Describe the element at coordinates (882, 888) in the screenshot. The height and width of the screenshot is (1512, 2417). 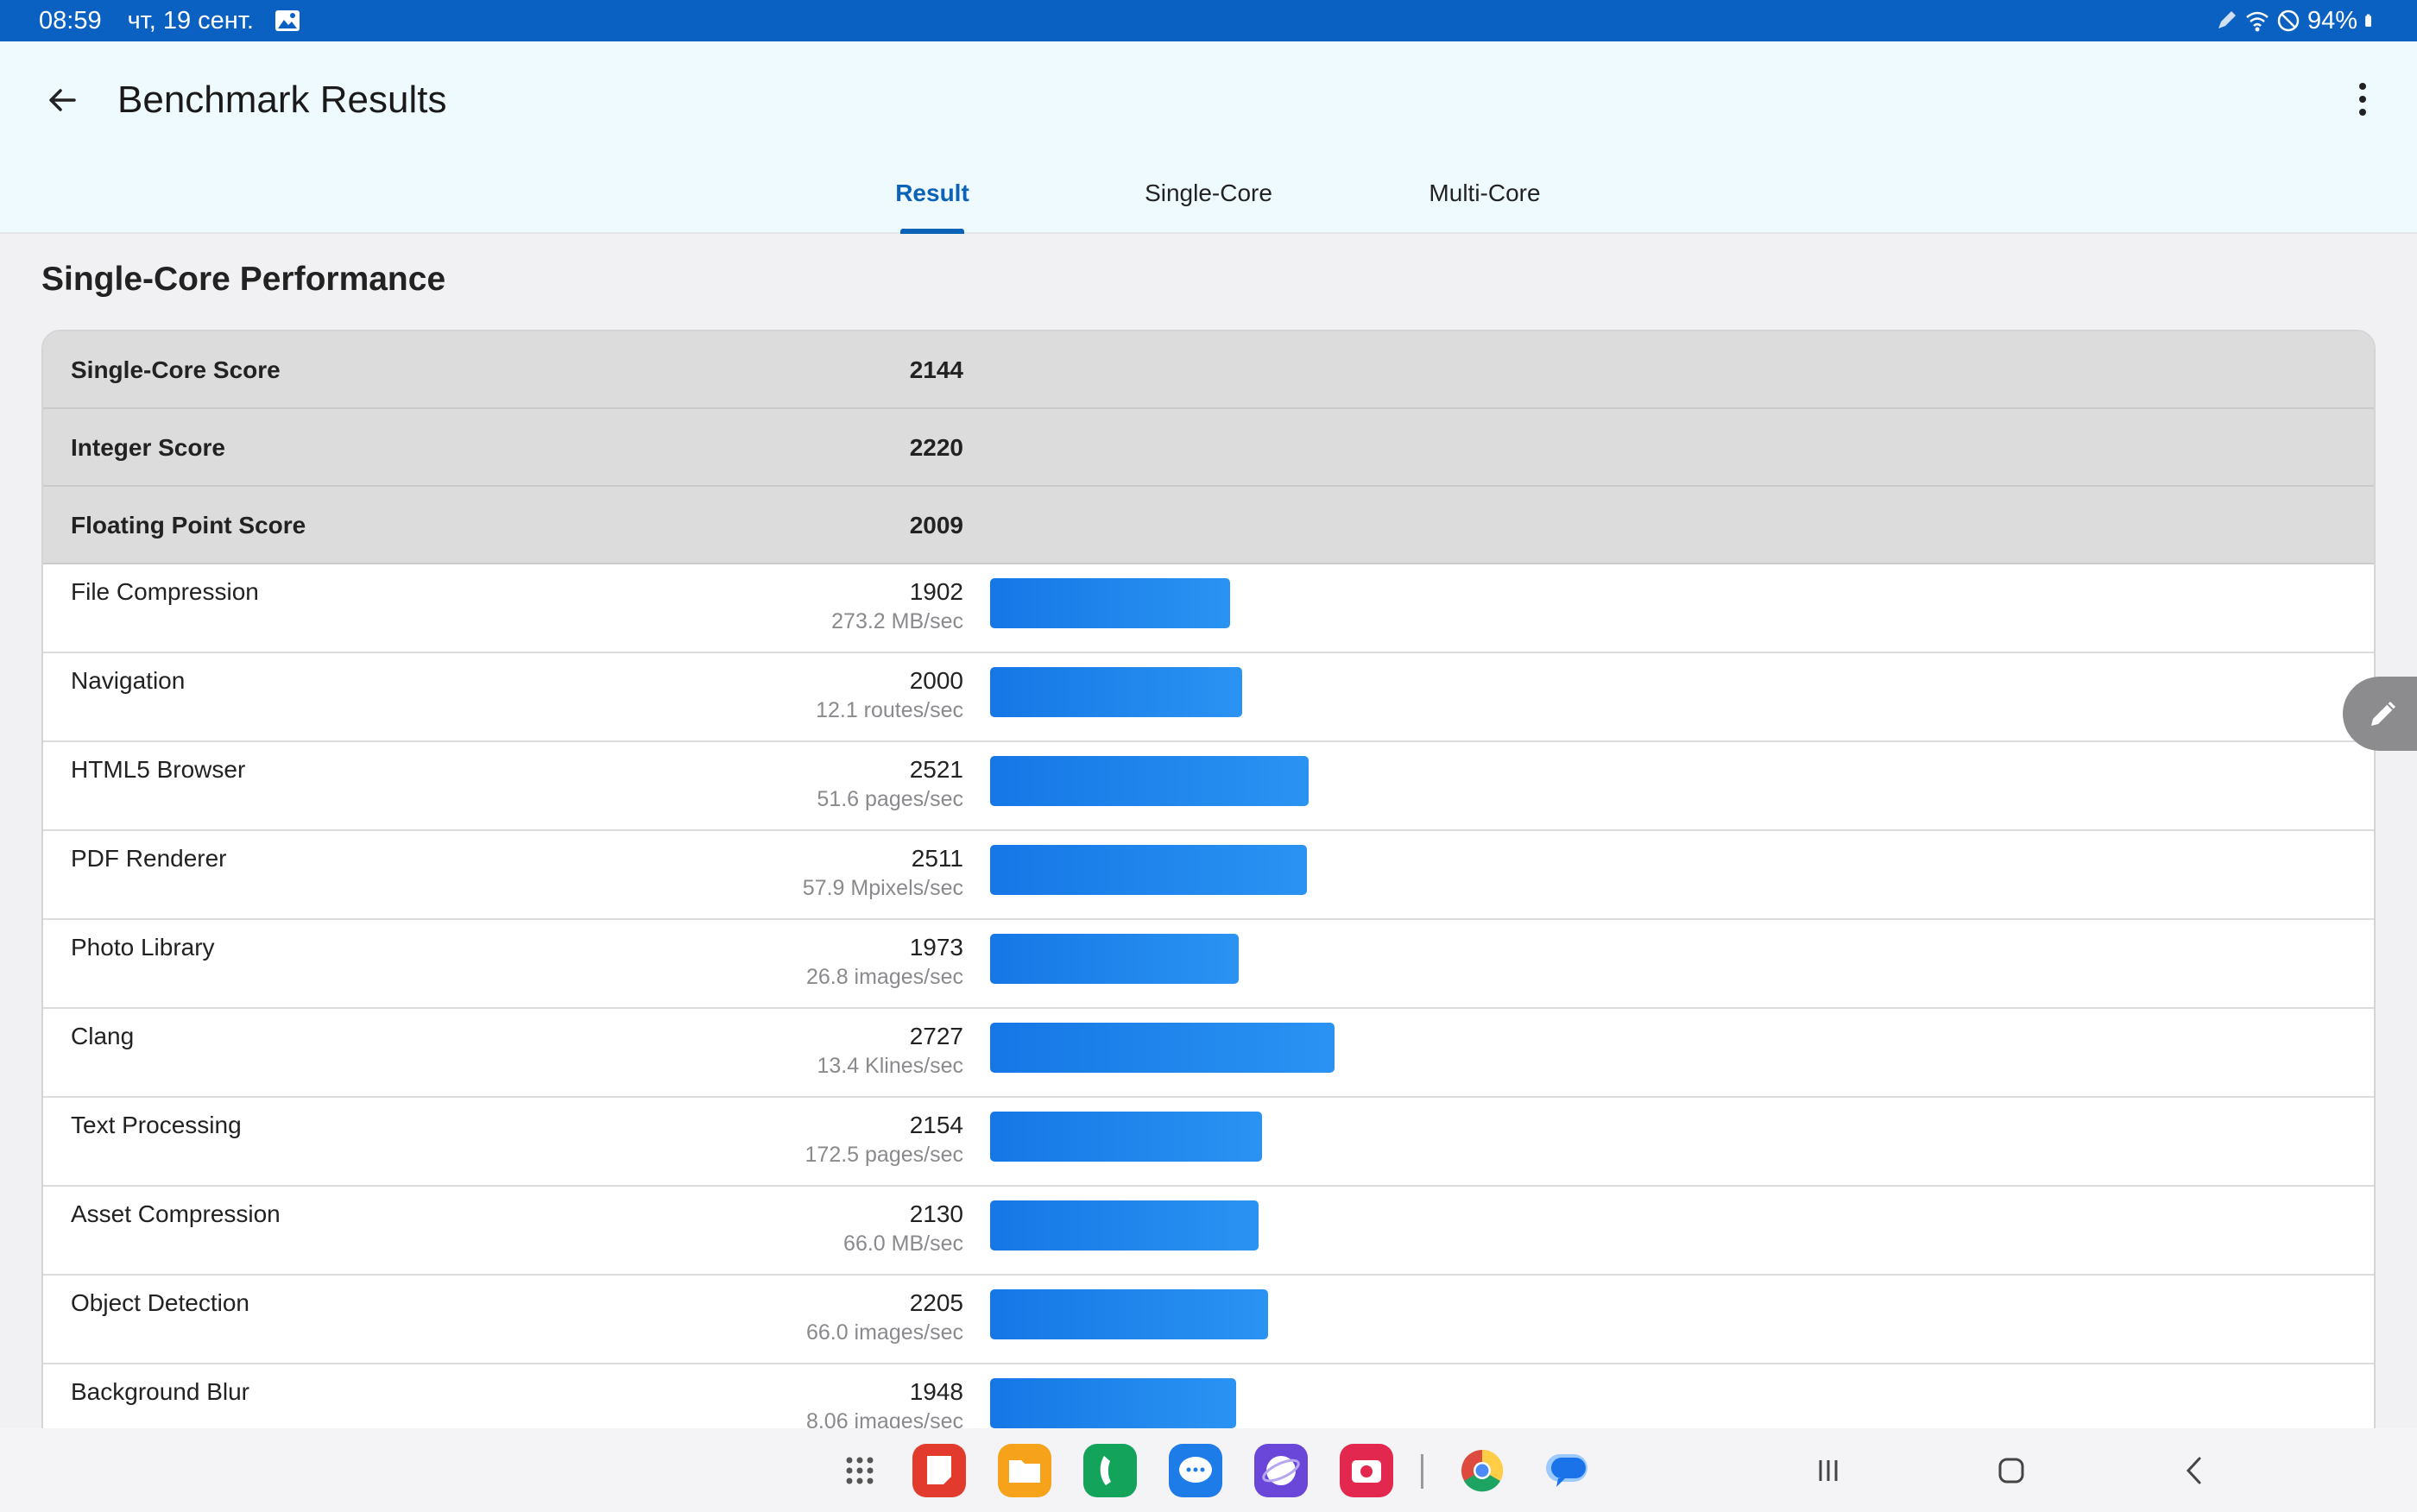
I see `test-rate: 57.9 Mpixels/sec` at that location.